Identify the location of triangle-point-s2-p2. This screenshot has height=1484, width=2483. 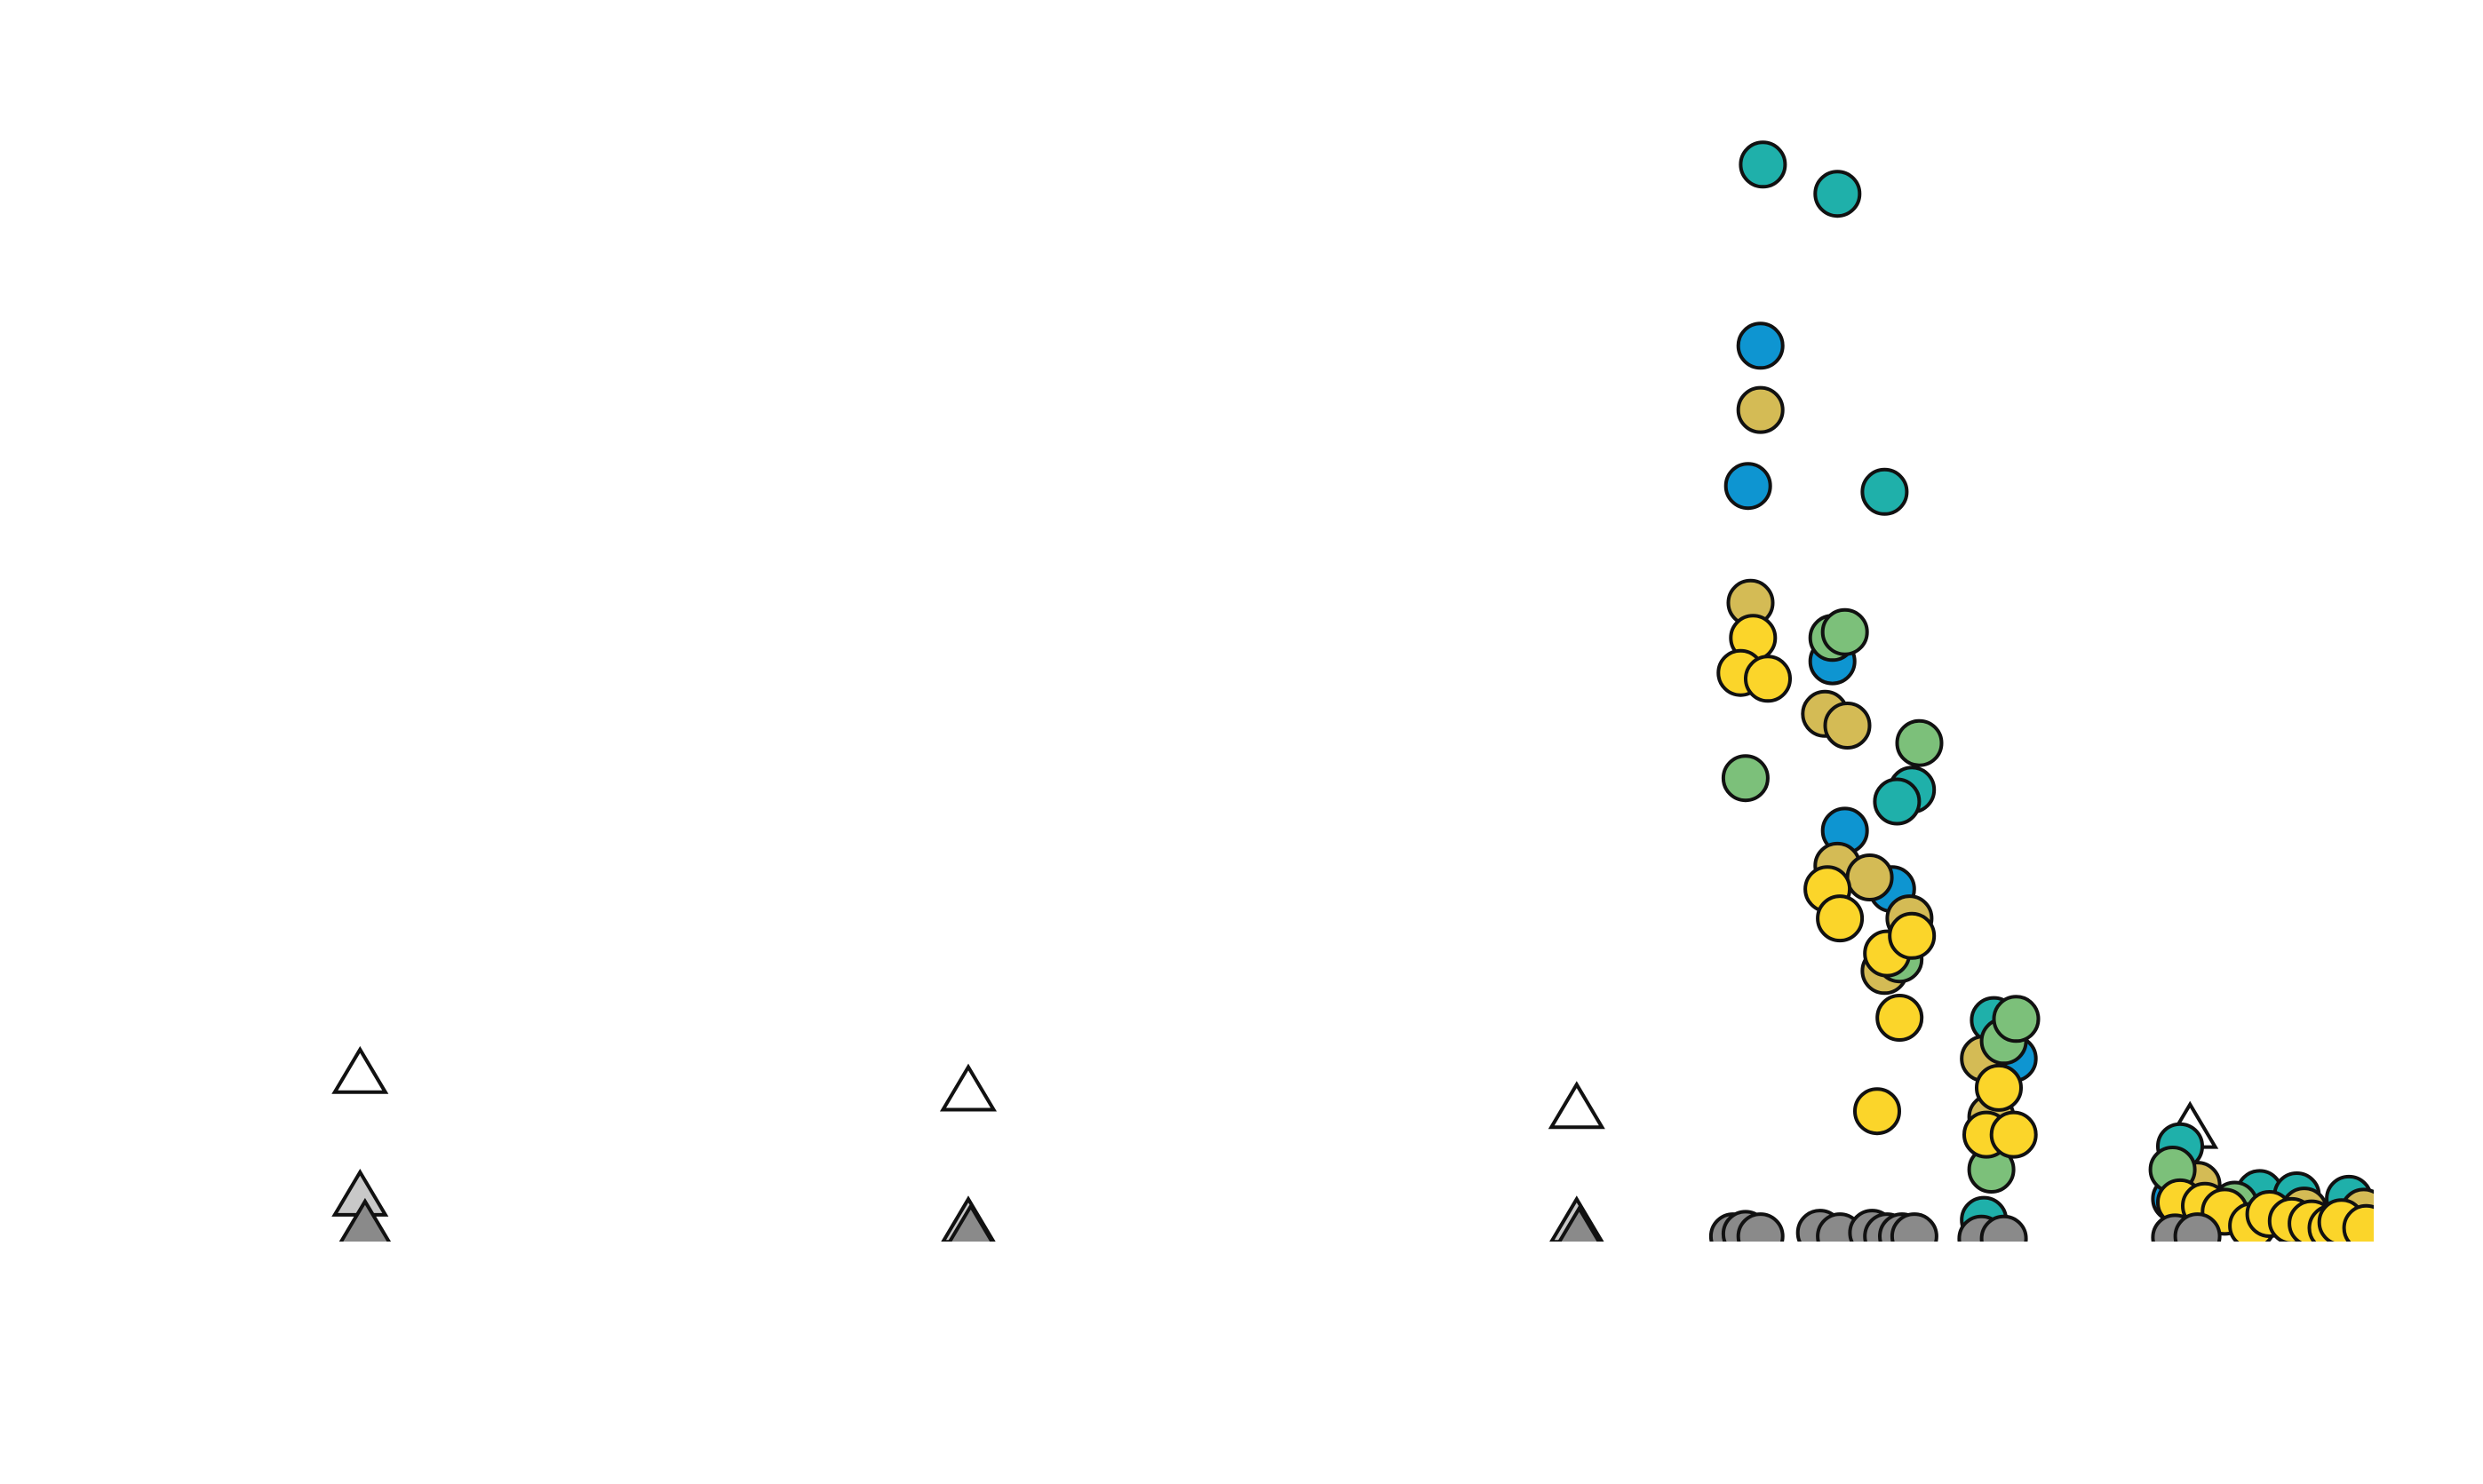
(1579, 1223).